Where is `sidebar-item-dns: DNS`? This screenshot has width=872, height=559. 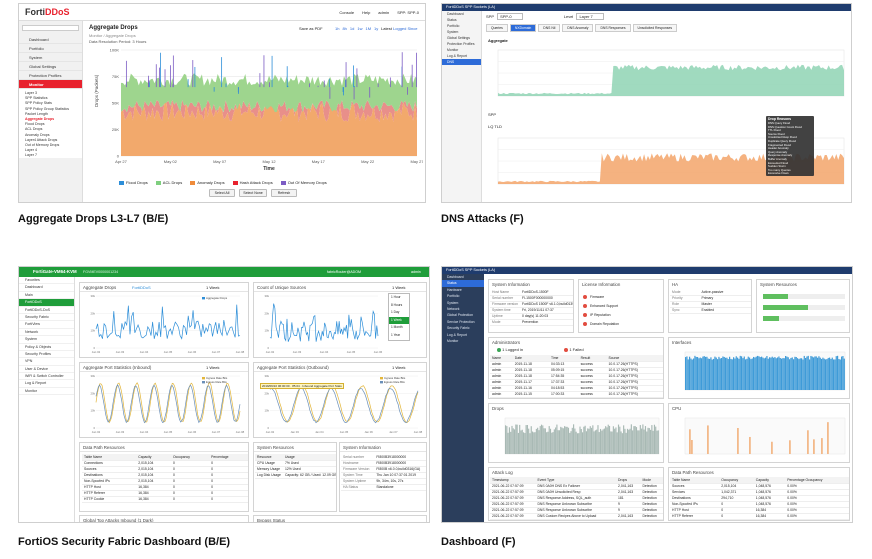 sidebar-item-dns: DNS is located at coordinates (461, 62).